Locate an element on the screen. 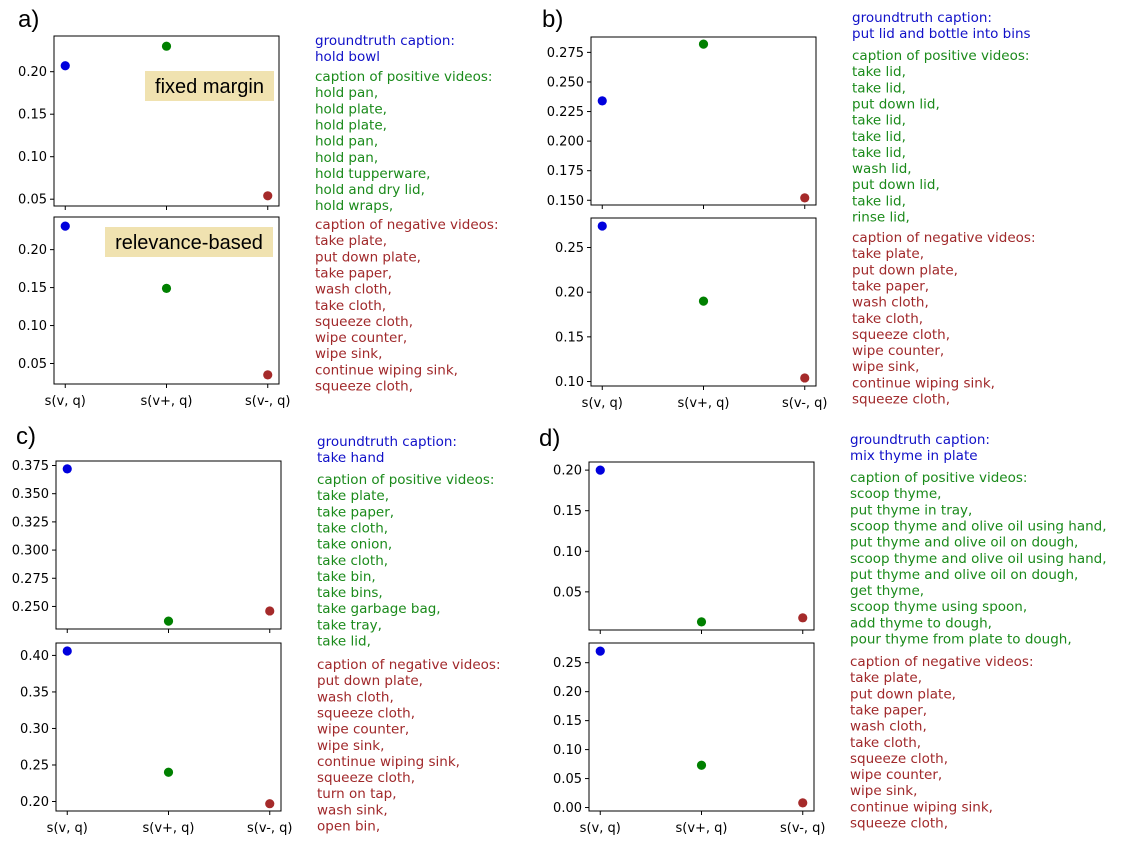  positive-caption: hold and dry lid, is located at coordinates (370, 190).